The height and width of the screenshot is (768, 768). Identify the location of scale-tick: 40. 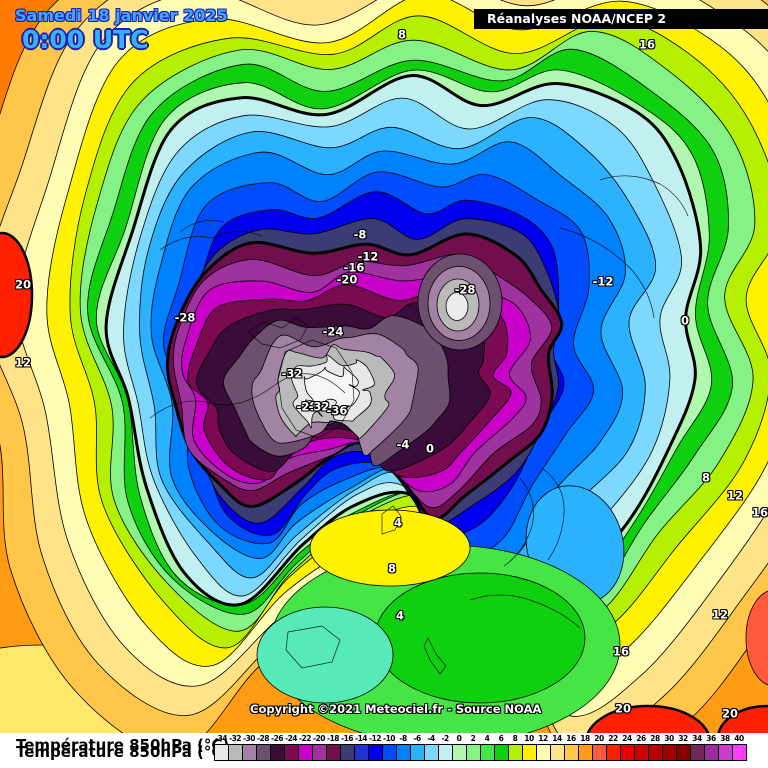
(739, 738).